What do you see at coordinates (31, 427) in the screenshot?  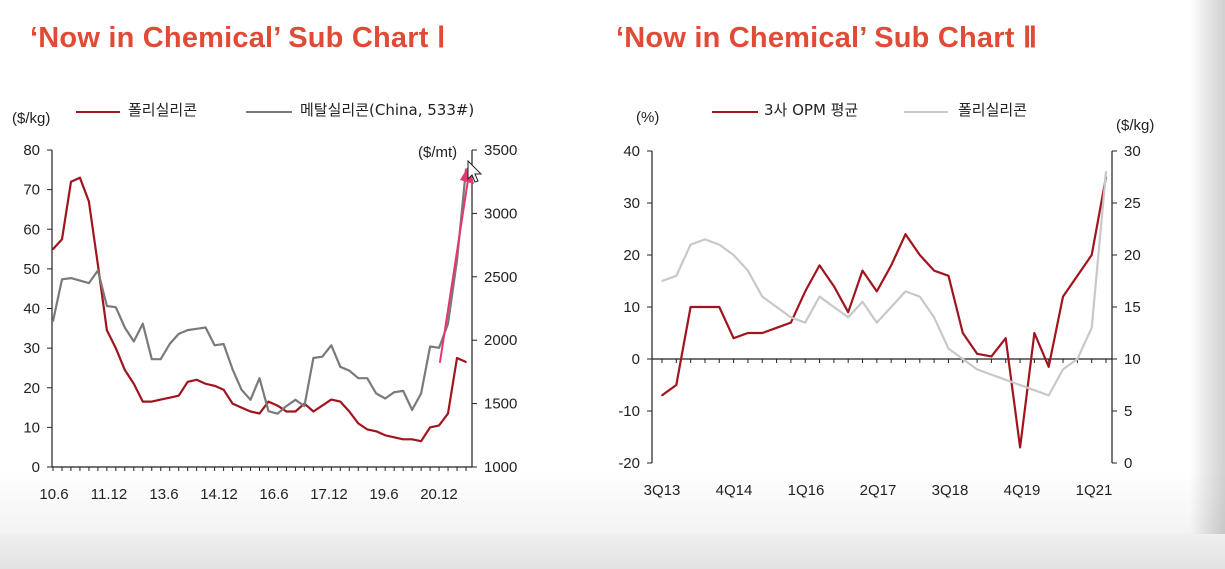 I see `chart-1-left-tick-label-1: 10` at bounding box center [31, 427].